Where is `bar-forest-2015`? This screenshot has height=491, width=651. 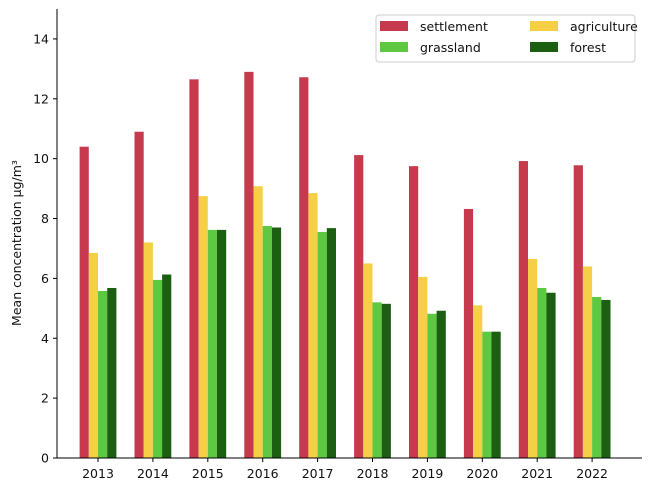
bar-forest-2015 is located at coordinates (222, 343).